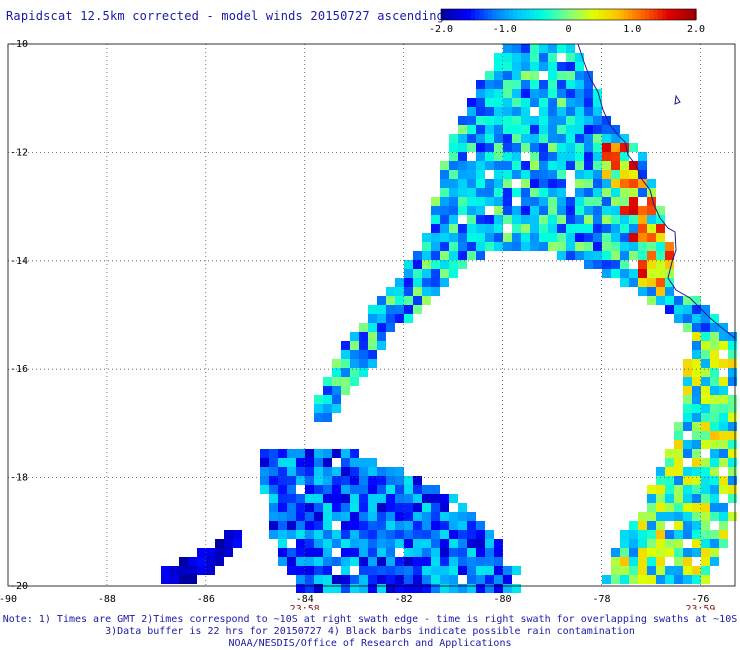 This screenshot has width=740, height=650. I want to click on lon-tick-label: -80, so click(503, 599).